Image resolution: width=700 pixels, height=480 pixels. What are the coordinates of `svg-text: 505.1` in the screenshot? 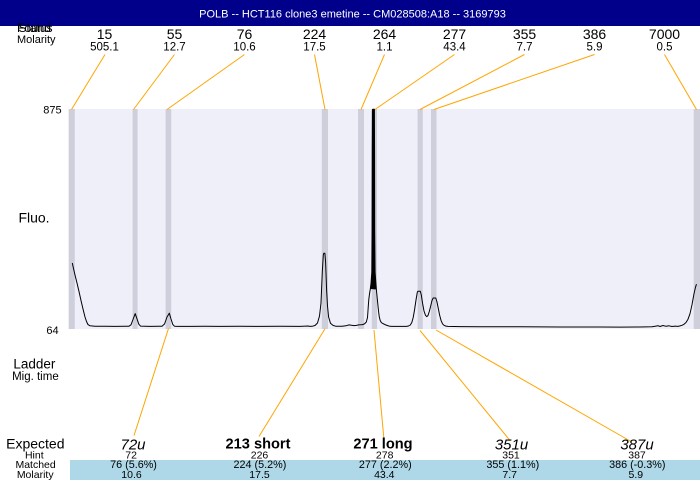 It's located at (104, 48).